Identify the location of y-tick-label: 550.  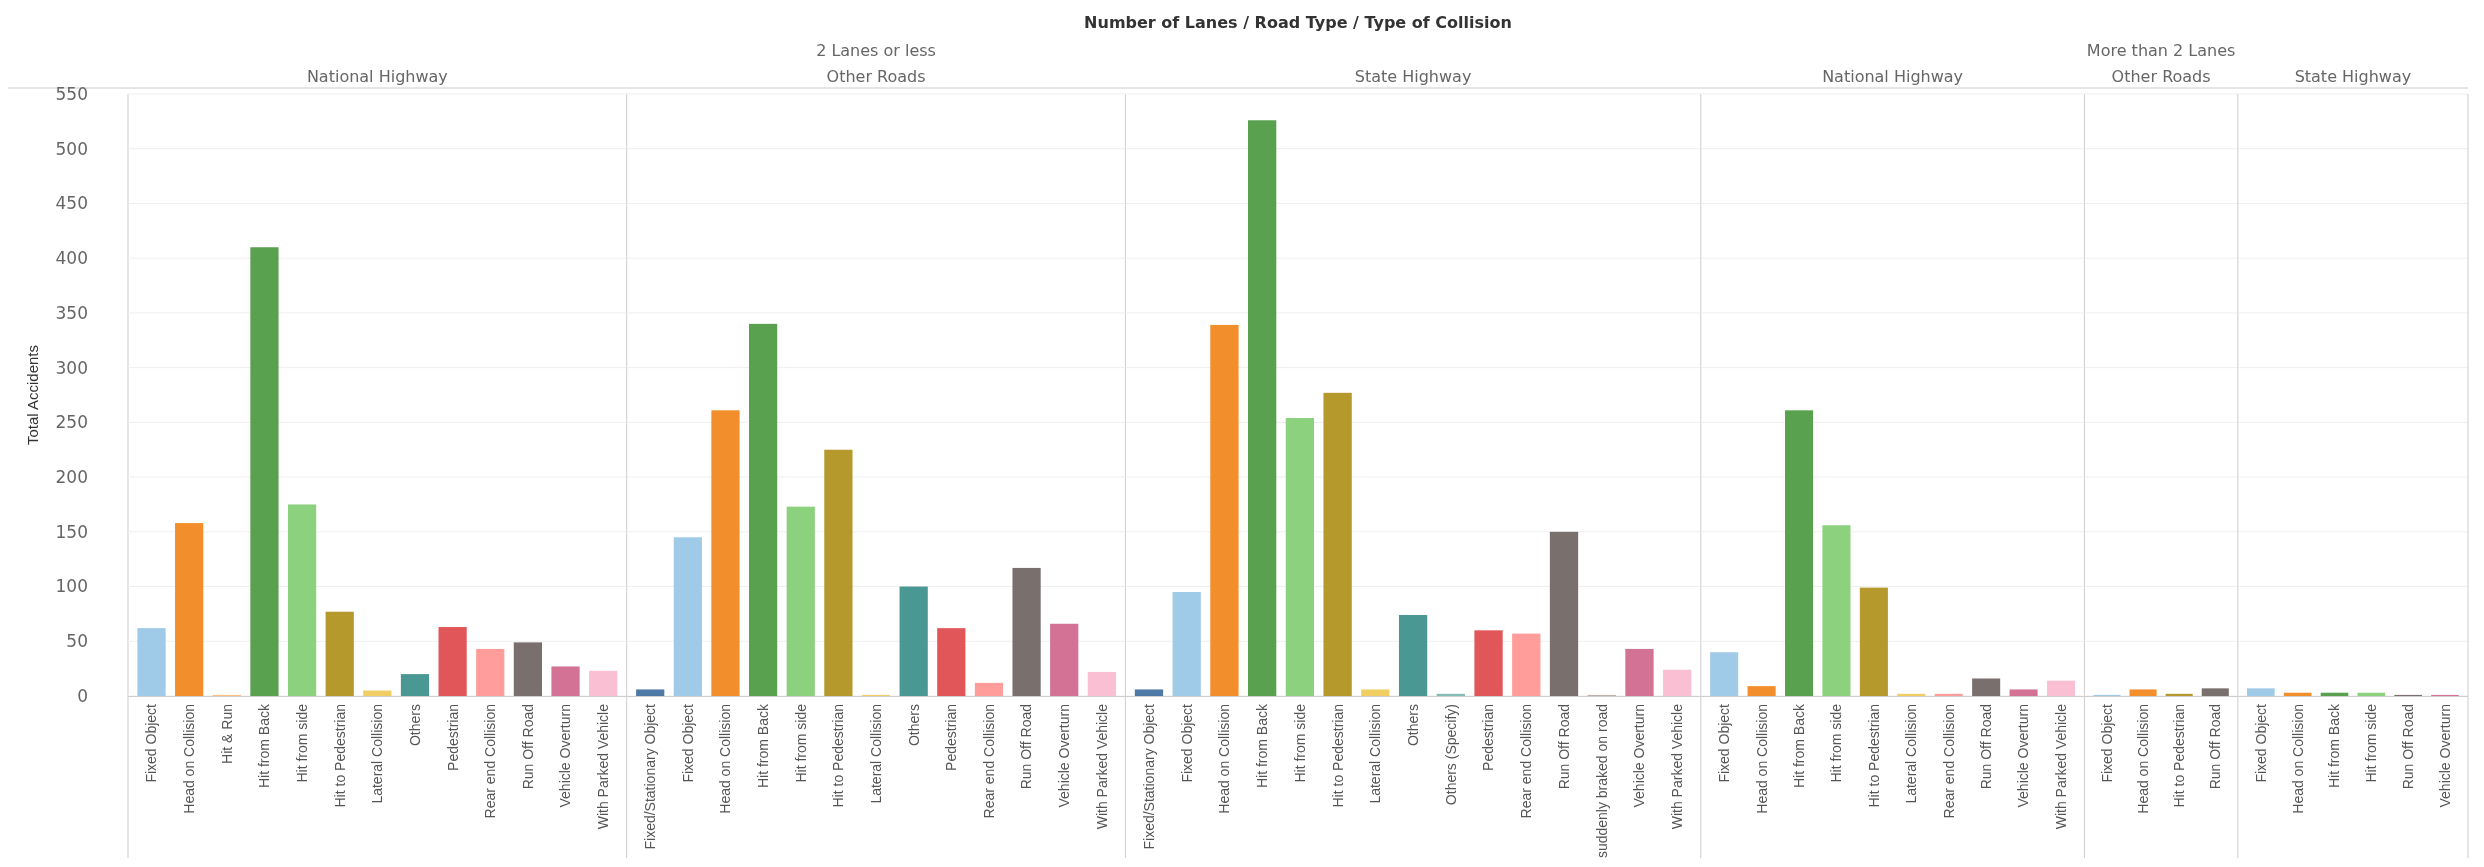
(71, 93).